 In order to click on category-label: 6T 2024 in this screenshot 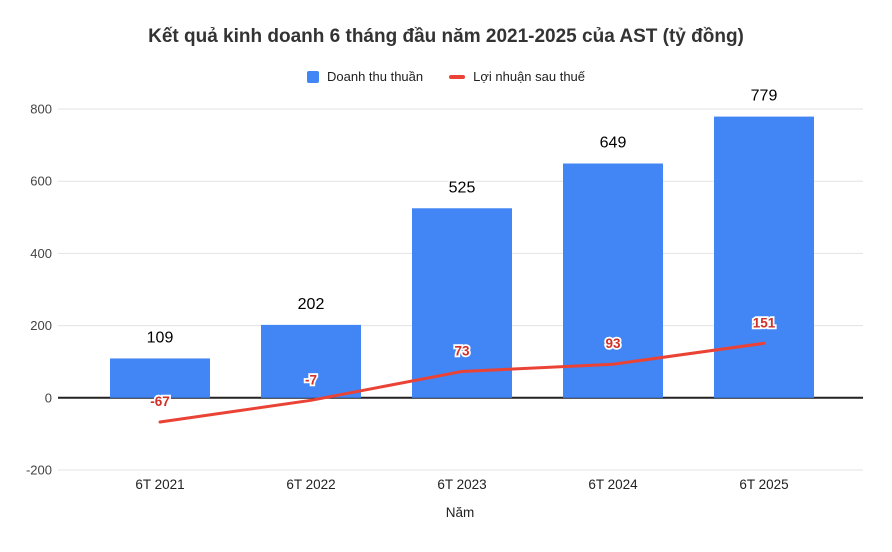, I will do `click(613, 484)`.